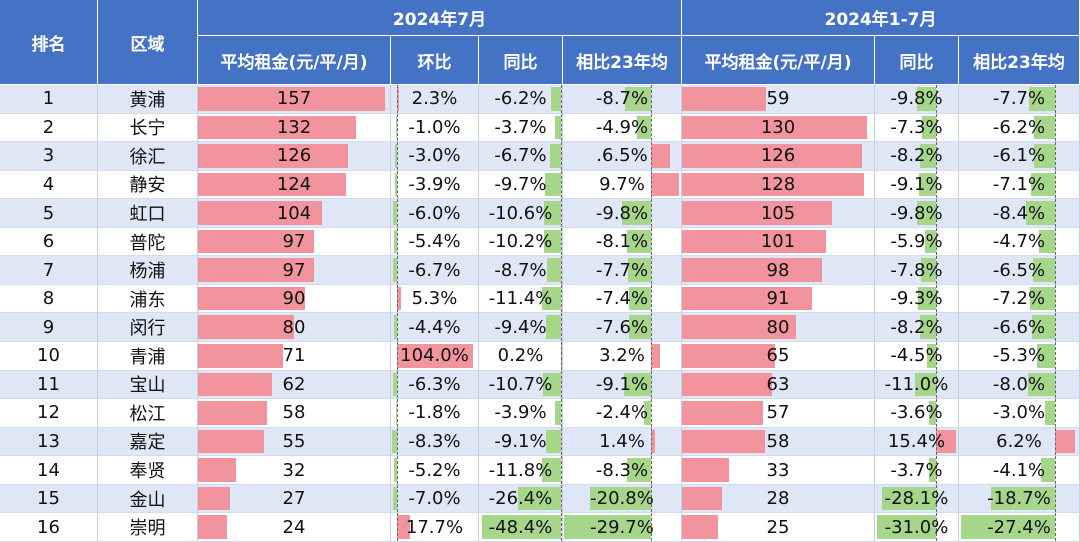 Image resolution: width=1080 pixels, height=542 pixels. What do you see at coordinates (294, 470) in the screenshot?
I see `rent-value: 32` at bounding box center [294, 470].